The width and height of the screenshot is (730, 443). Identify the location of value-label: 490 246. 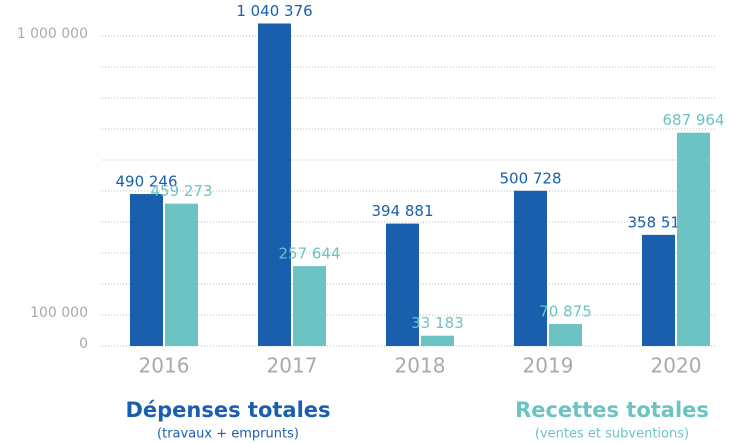
(146, 182).